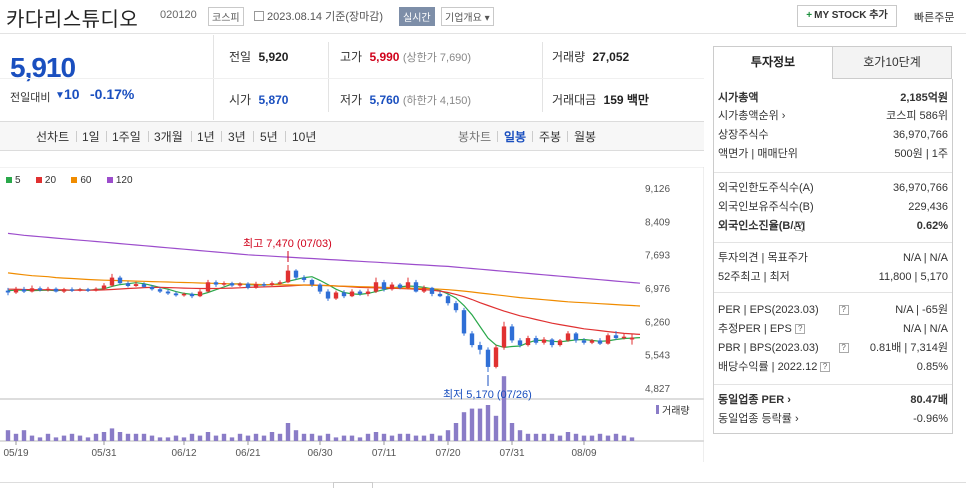  I want to click on live-badge: 실시간, so click(417, 16).